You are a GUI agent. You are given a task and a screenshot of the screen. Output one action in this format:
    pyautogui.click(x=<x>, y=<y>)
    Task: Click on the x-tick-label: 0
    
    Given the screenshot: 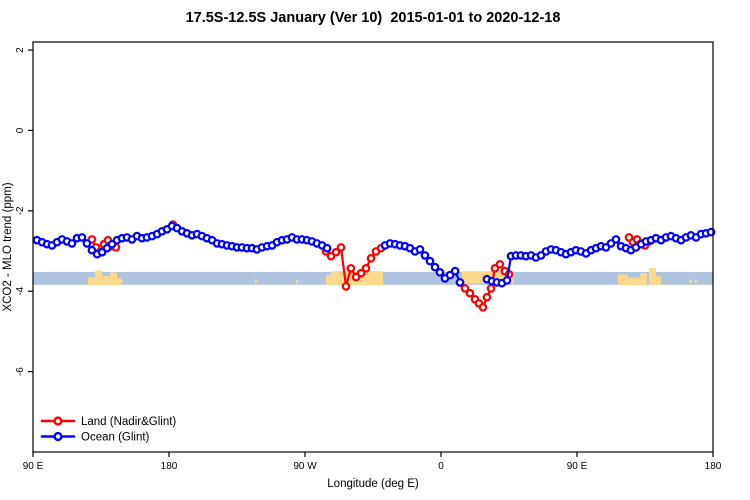 What is the action you would take?
    pyautogui.click(x=441, y=466)
    